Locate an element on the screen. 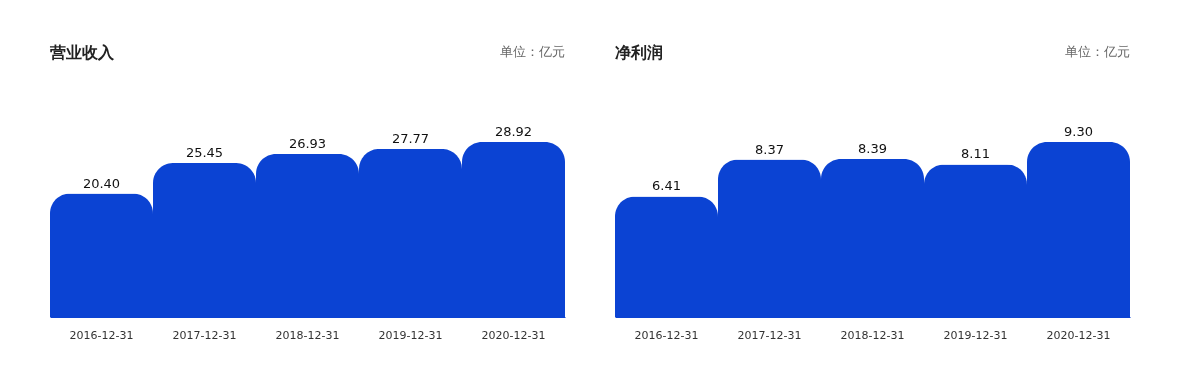 The height and width of the screenshot is (392, 1197). data-label: 9.30 is located at coordinates (1078, 131).